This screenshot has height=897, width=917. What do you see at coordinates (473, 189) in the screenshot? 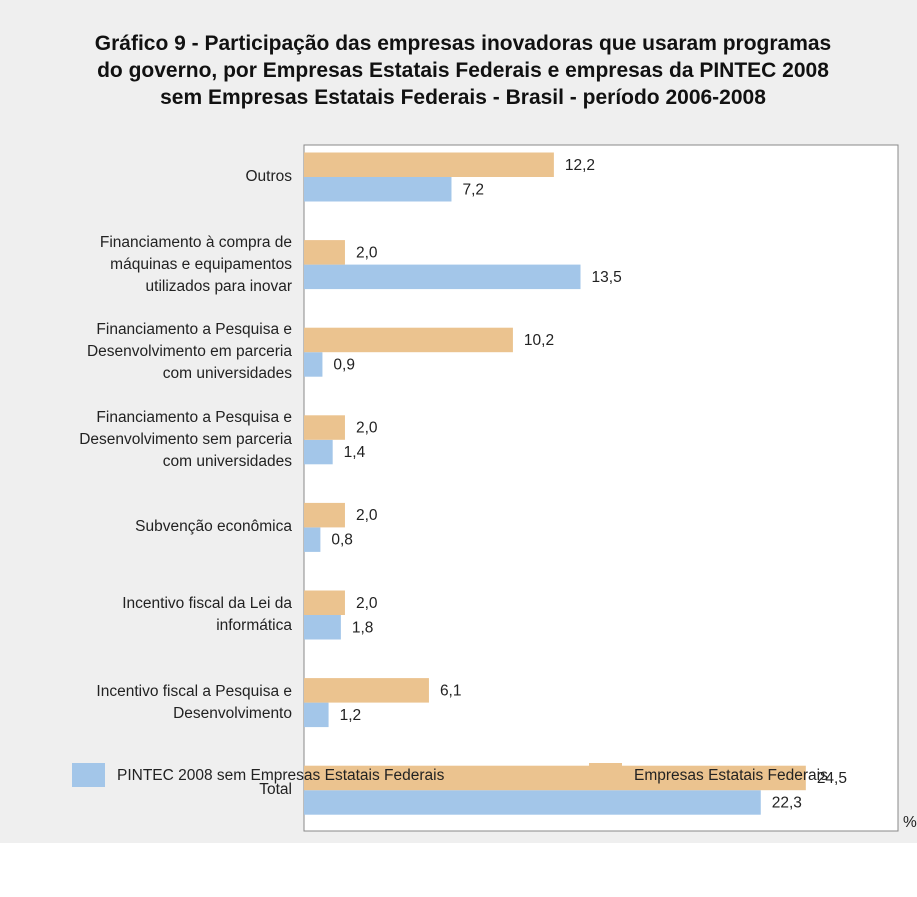
I see `value-label: 7,2` at bounding box center [473, 189].